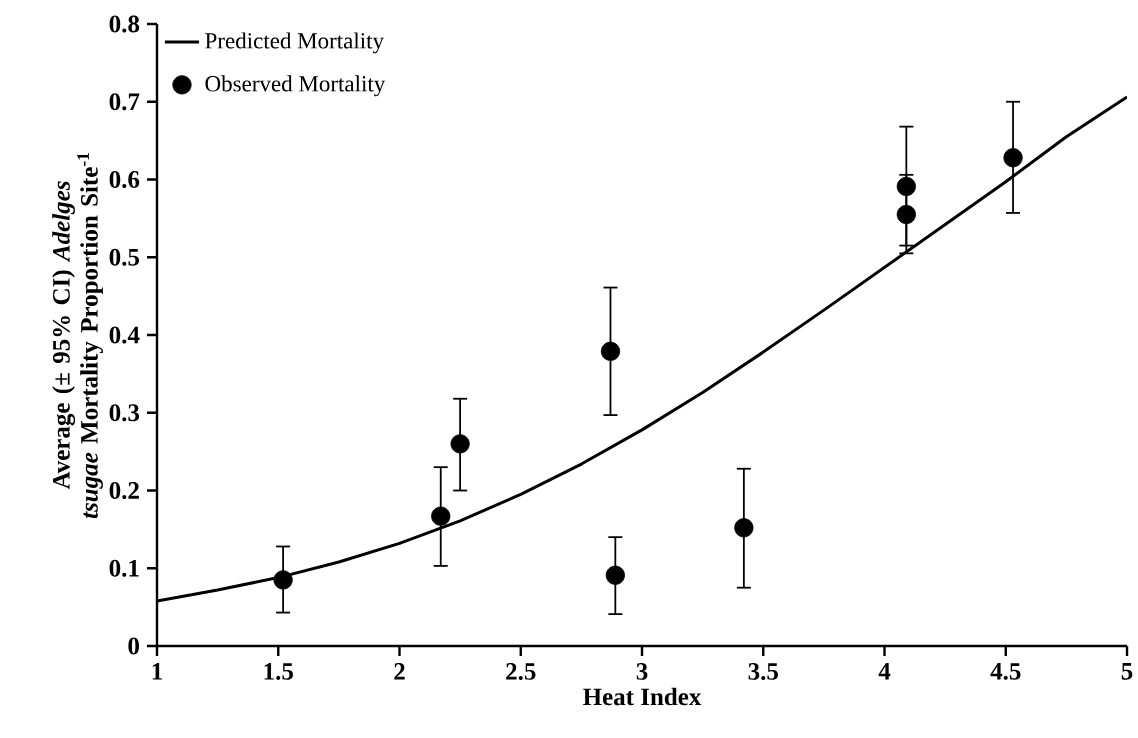 The height and width of the screenshot is (738, 1138). I want to click on y-tick-label: 0.2, so click(124, 490).